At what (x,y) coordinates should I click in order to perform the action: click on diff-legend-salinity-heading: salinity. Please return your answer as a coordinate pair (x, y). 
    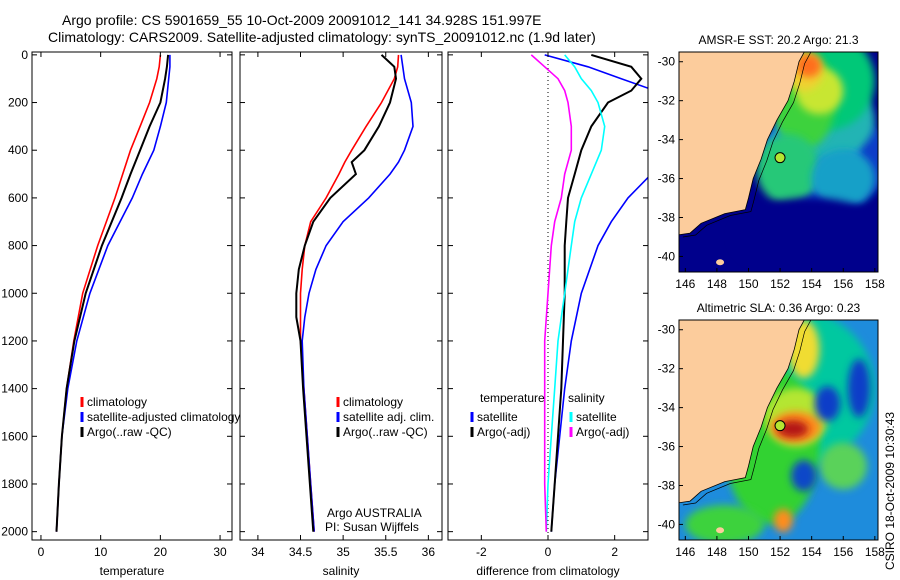
    Looking at the image, I should click on (586, 398).